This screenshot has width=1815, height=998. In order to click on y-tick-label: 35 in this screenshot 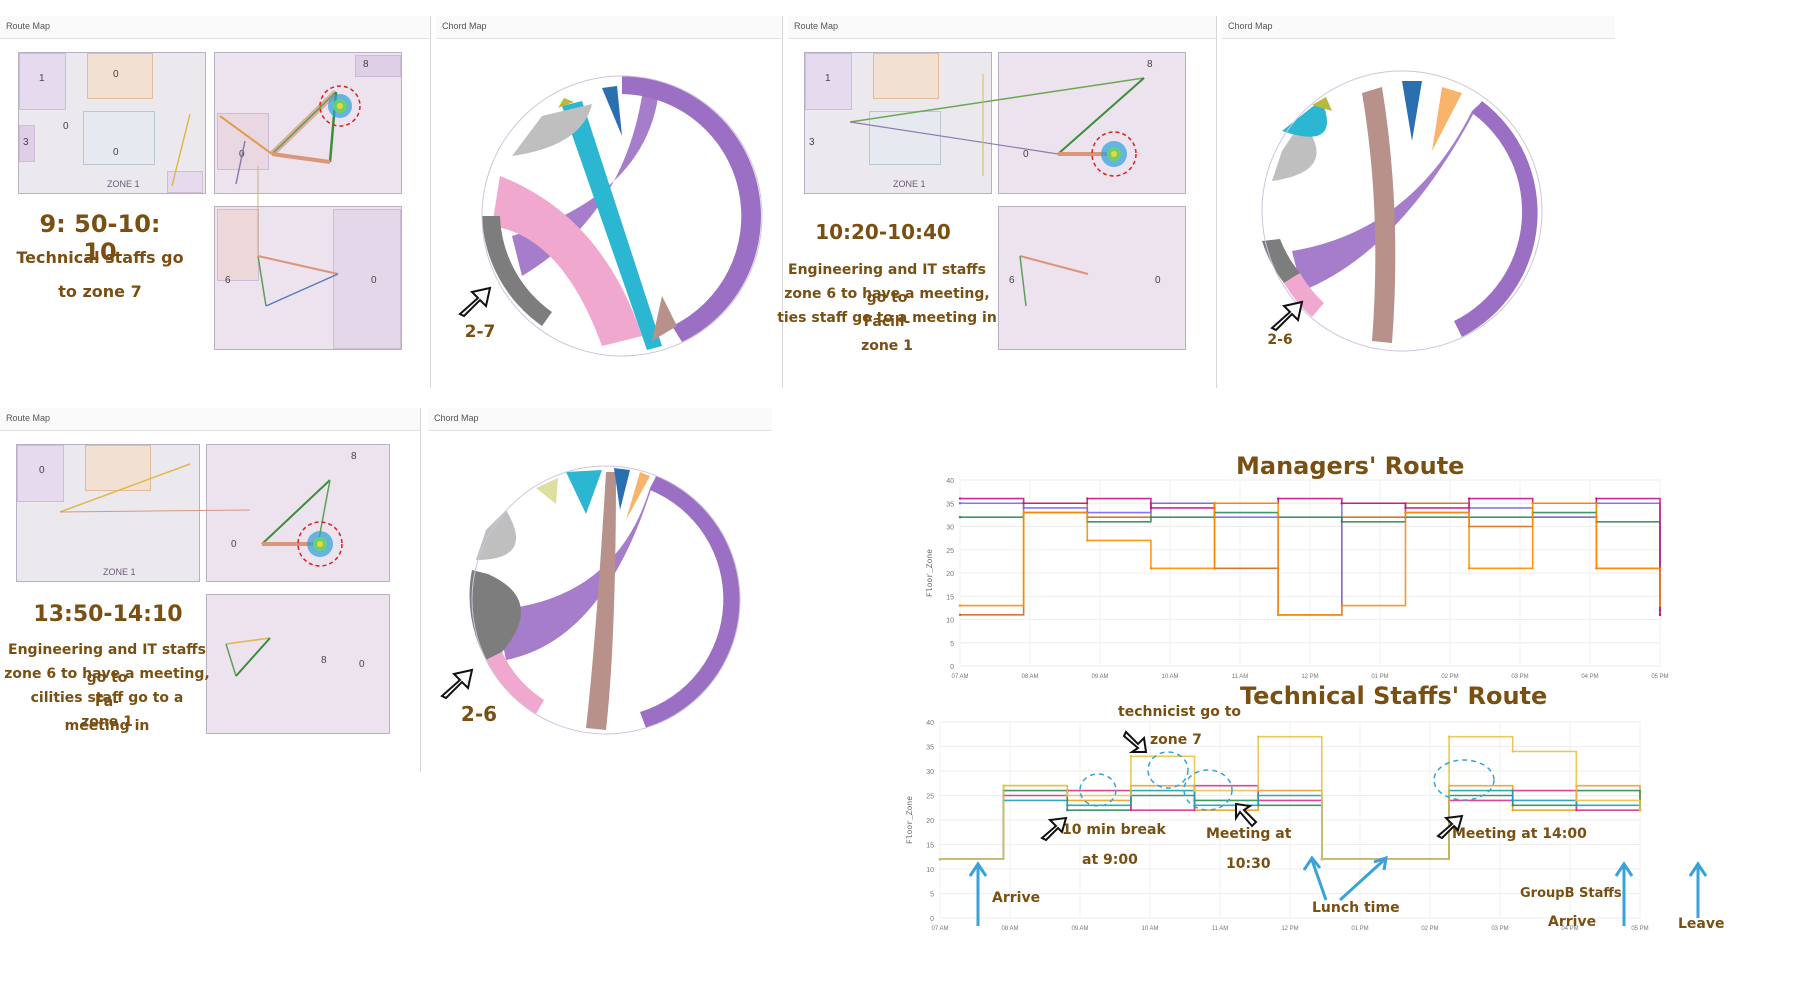, I will do `click(950, 504)`.